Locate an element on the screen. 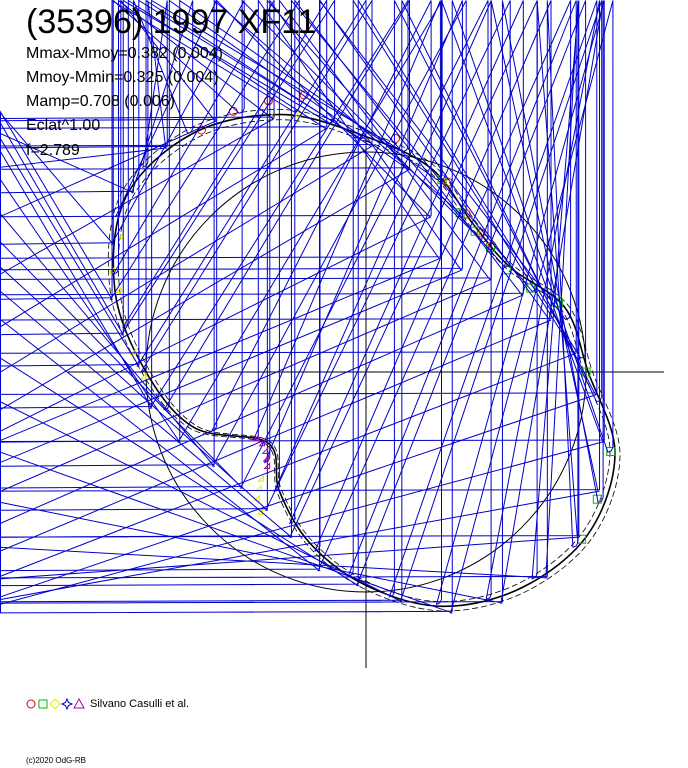  legend-marker-circle is located at coordinates (31, 704).